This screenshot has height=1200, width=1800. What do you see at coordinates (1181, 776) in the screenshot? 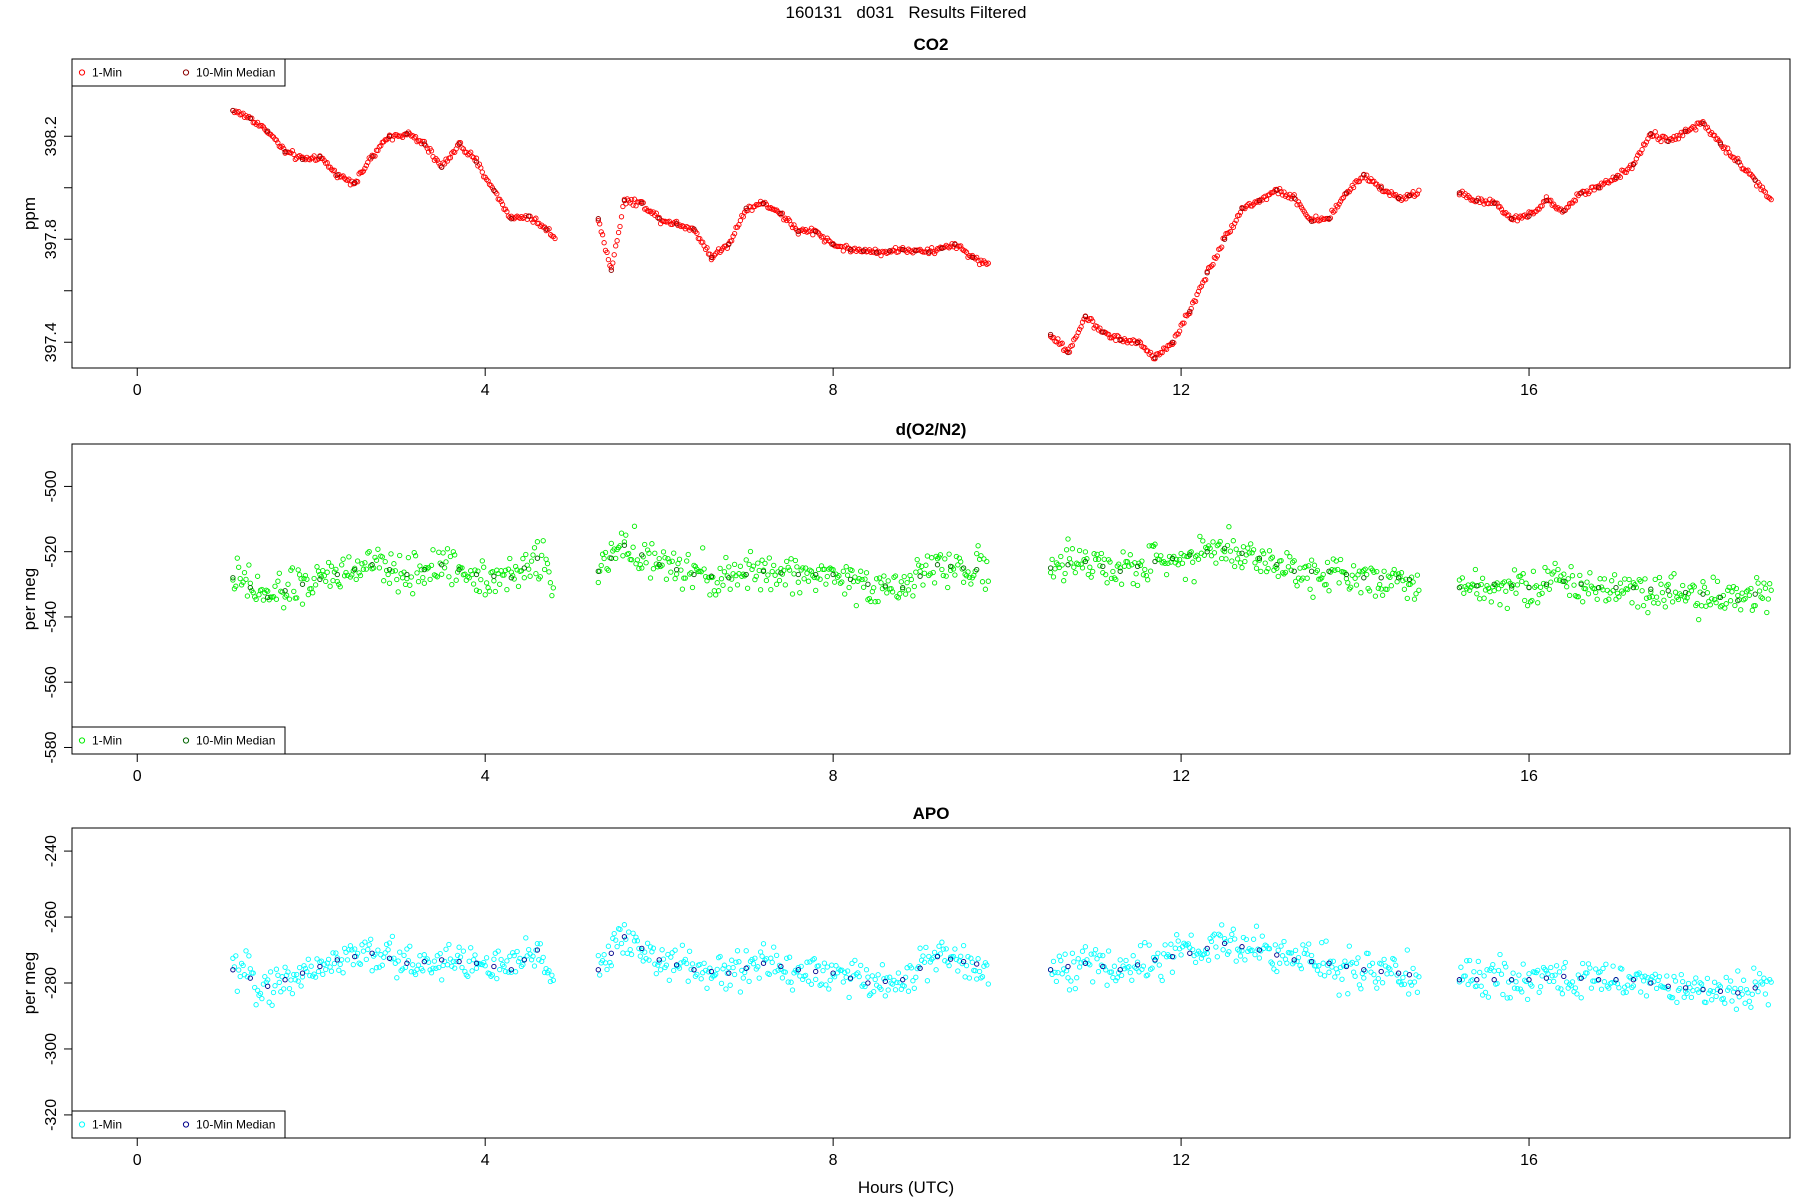
I see `x-tick-label: 12` at bounding box center [1181, 776].